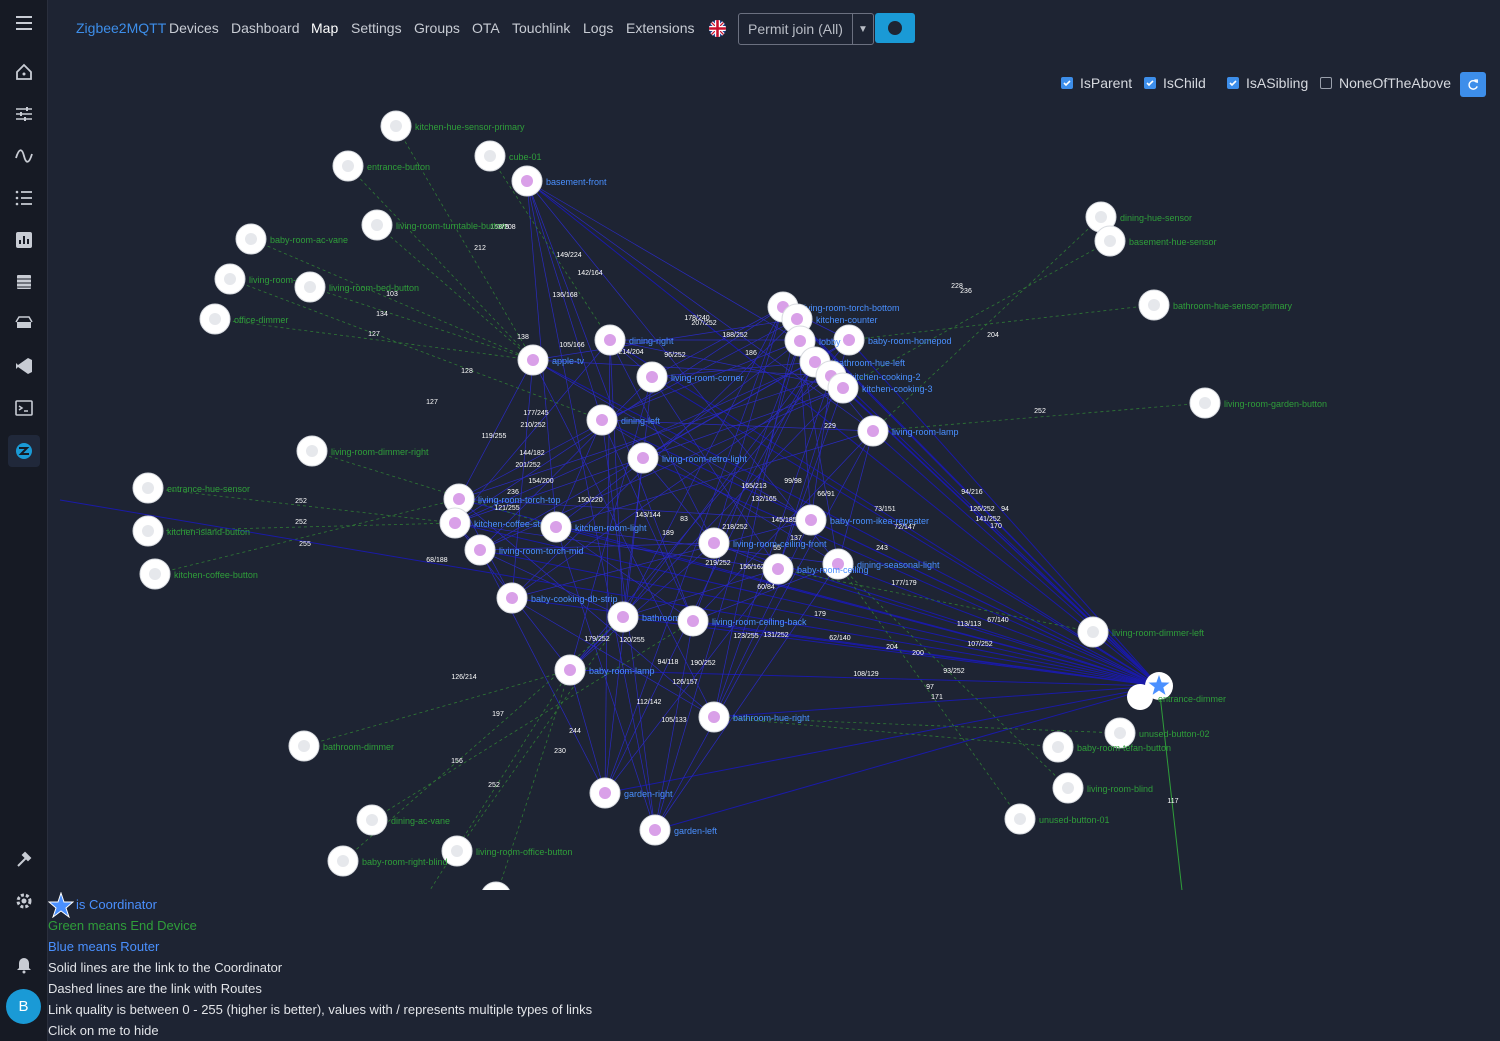  I want to click on device-node-label: living-room-ceiling-back, so click(759, 622).